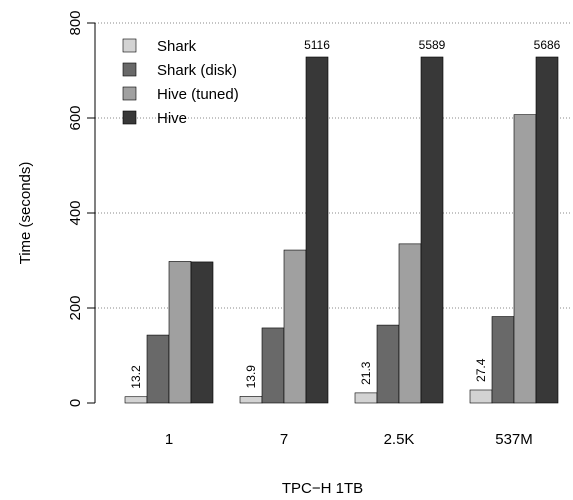 The image size is (573, 500). I want to click on legend-label: Shark (disk), so click(197, 70).